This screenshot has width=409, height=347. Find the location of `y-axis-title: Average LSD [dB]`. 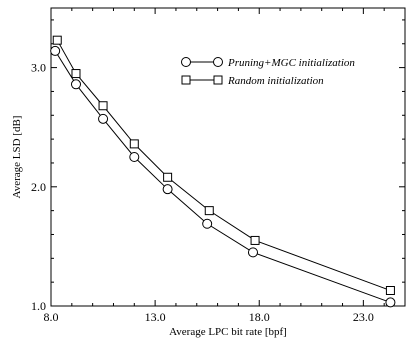

y-axis-title: Average LSD [dB] is located at coordinates (17, 157).